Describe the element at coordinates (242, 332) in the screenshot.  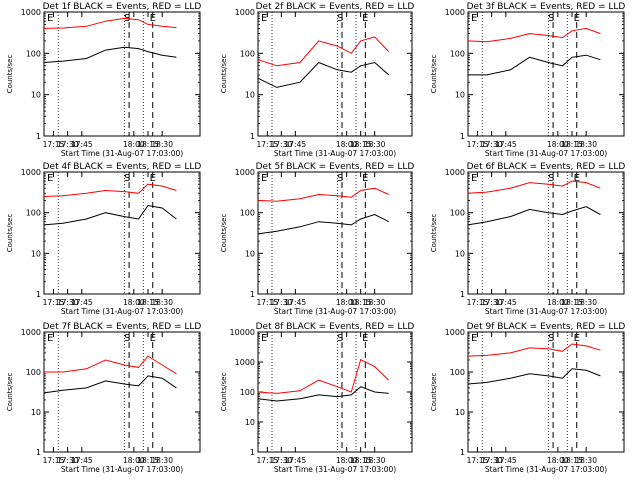
I see `y-tick-label: 10000` at that location.